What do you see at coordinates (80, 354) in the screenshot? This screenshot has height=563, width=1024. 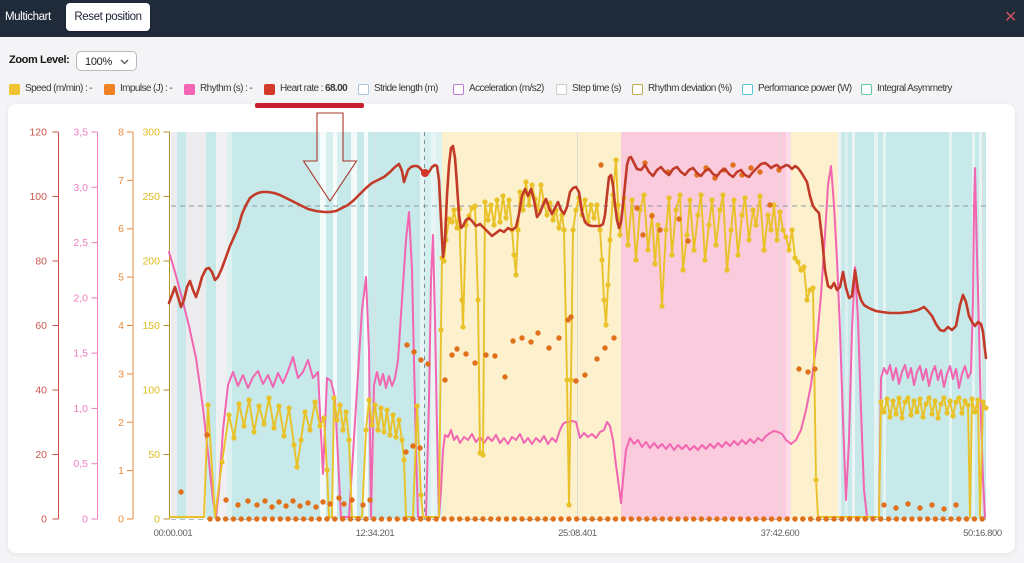 I see `svg-text: 1,5` at bounding box center [80, 354].